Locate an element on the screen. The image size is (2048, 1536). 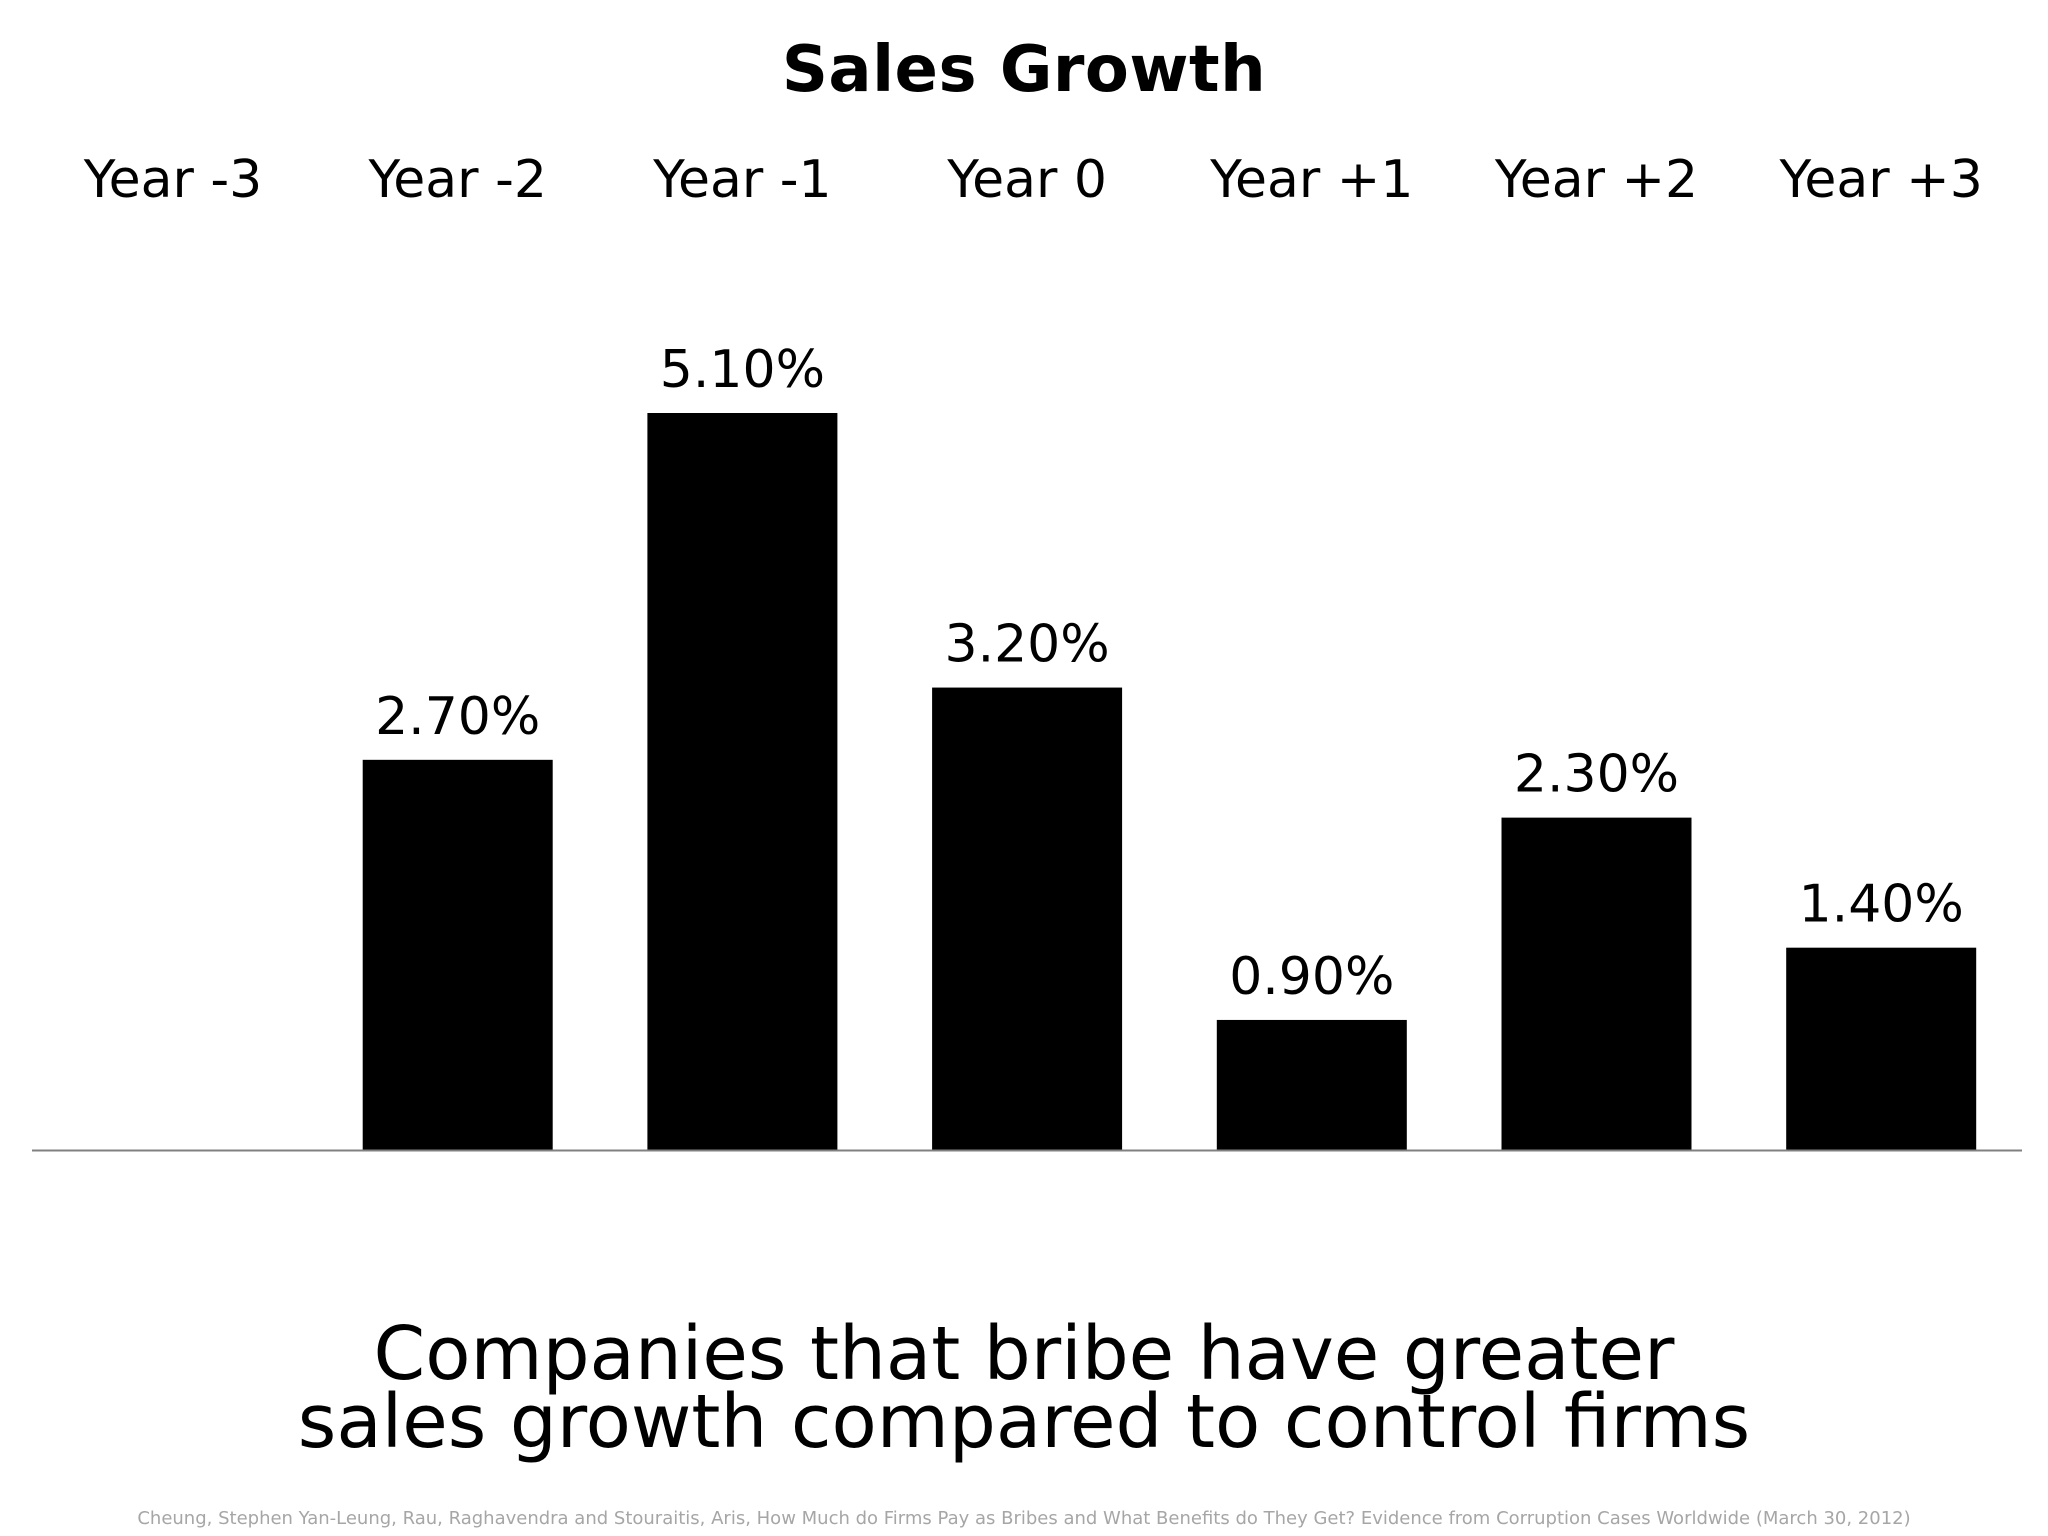
caption-line-1: Companies that bribe have greater is located at coordinates (1024, 1354).